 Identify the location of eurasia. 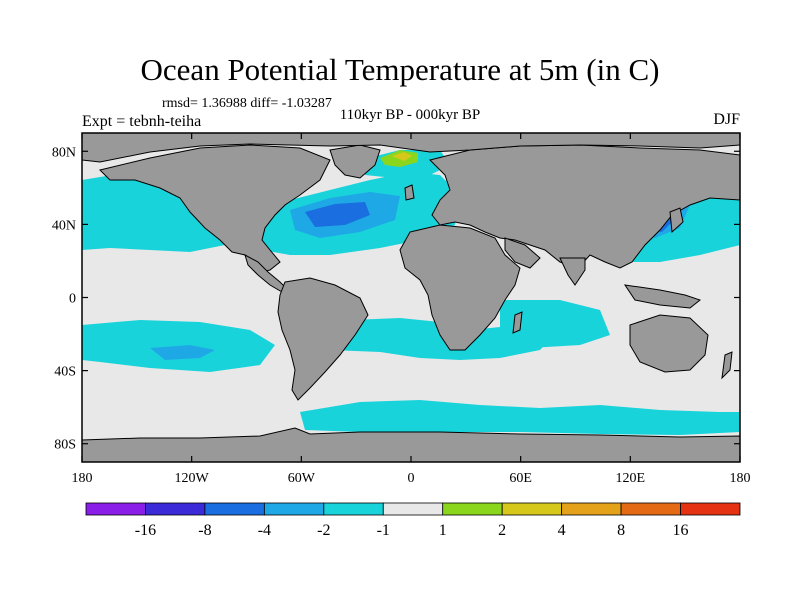
(584, 206).